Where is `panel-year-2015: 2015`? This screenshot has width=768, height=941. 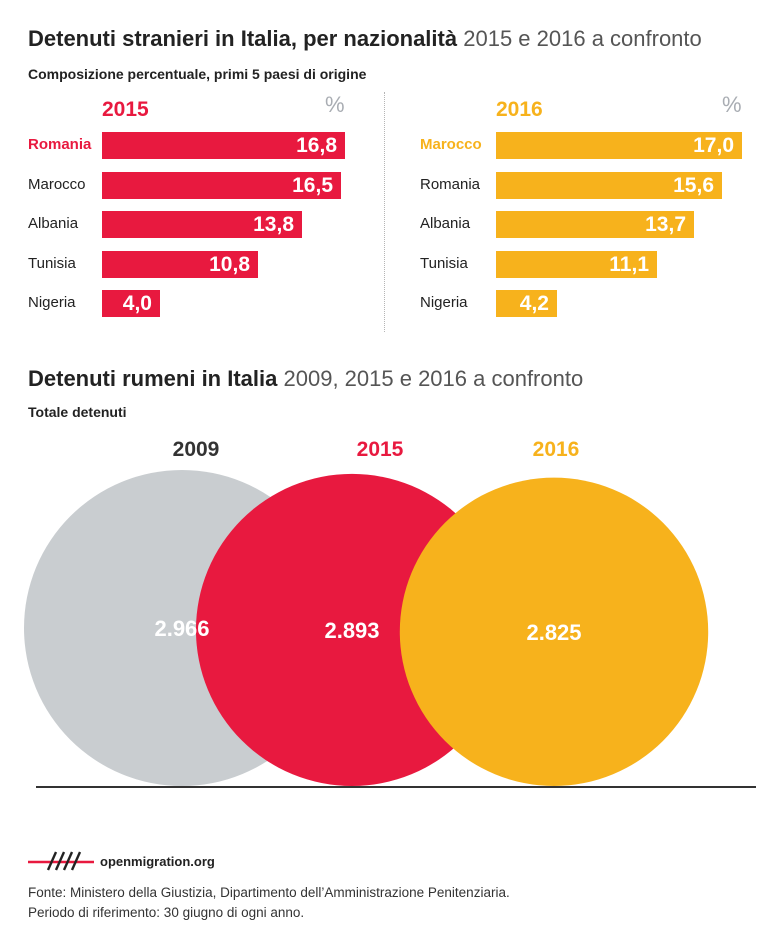
panel-year-2015: 2015 is located at coordinates (125, 109).